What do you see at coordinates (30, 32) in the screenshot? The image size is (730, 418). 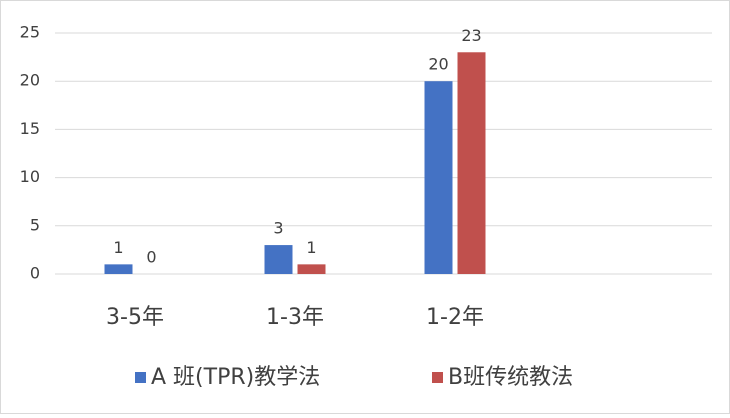 I see `y-tick-label: 25` at bounding box center [30, 32].